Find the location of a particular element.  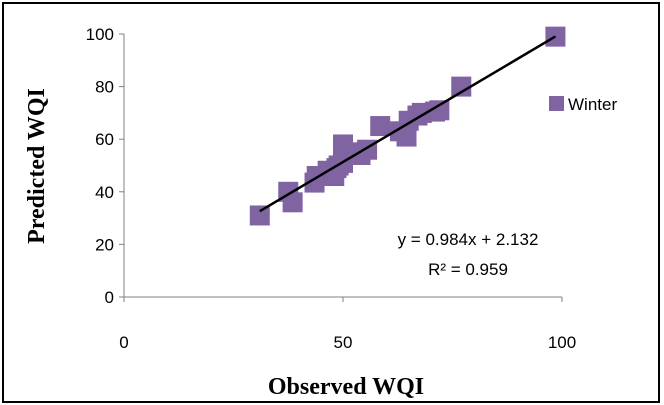

y-tick-label: 40 is located at coordinates (104, 192).